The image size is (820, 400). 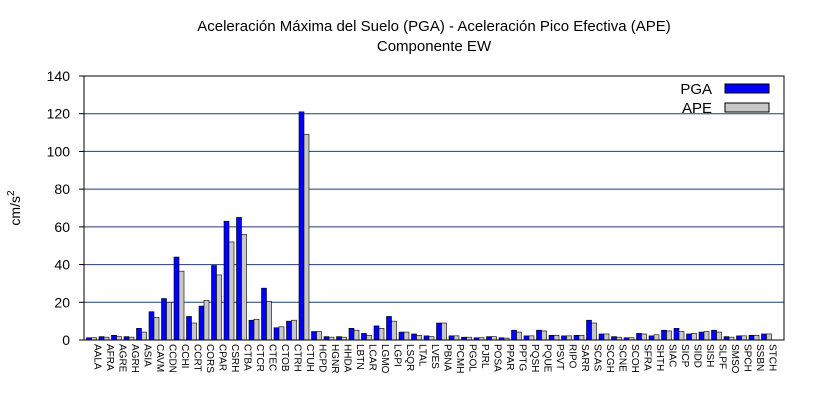 What do you see at coordinates (294, 330) in the screenshot?
I see `bar-ape-ctrh` at bounding box center [294, 330].